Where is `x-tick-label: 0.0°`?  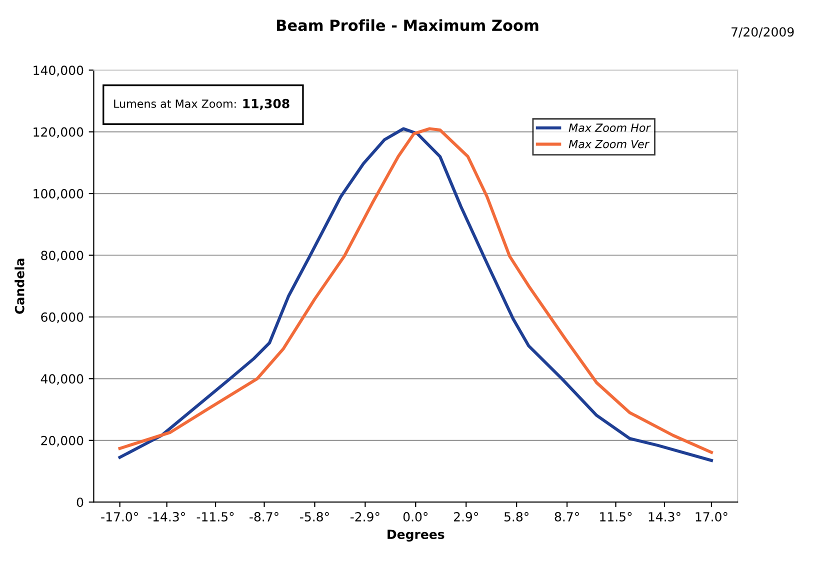
x-tick-label: 0.0° is located at coordinates (415, 517).